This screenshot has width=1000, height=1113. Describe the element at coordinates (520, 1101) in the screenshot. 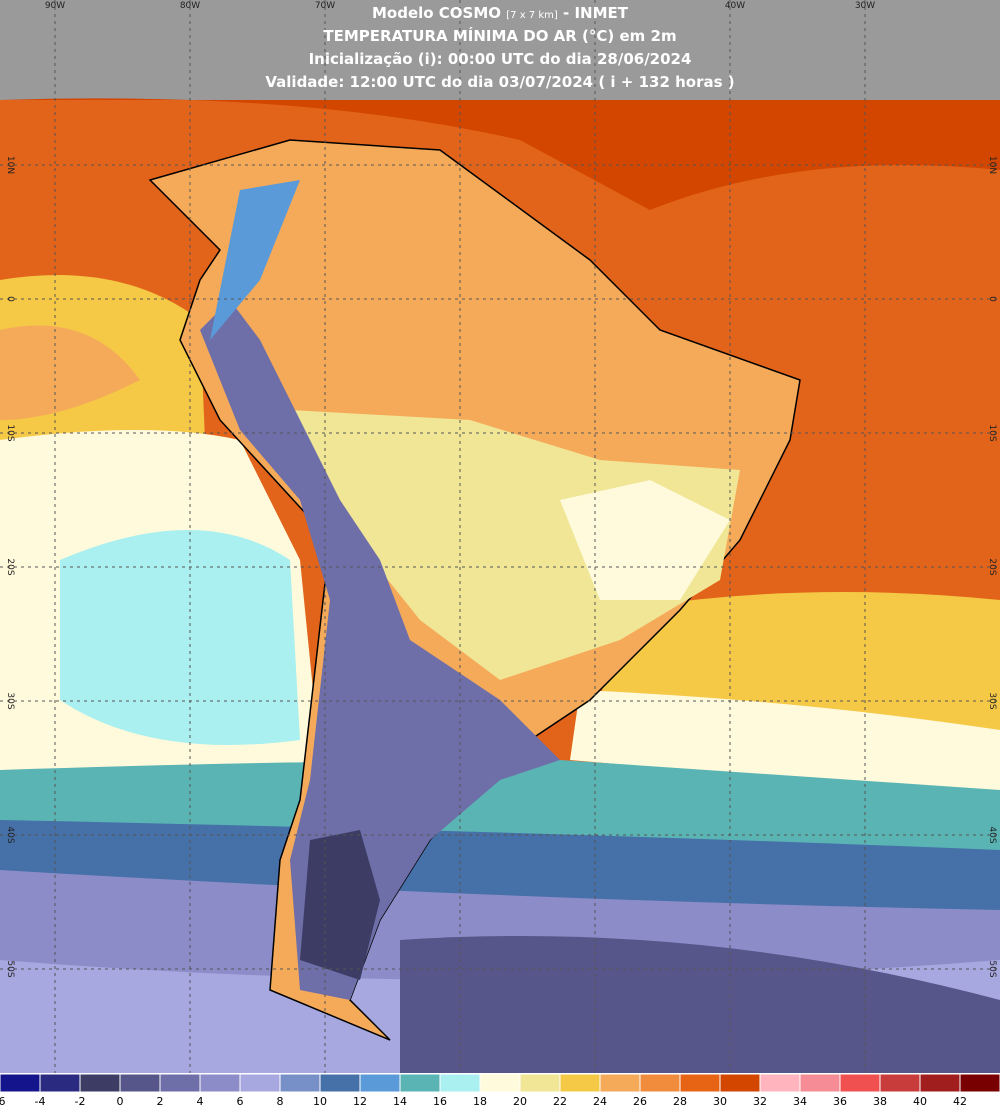

I see `legend-label: 20` at that location.